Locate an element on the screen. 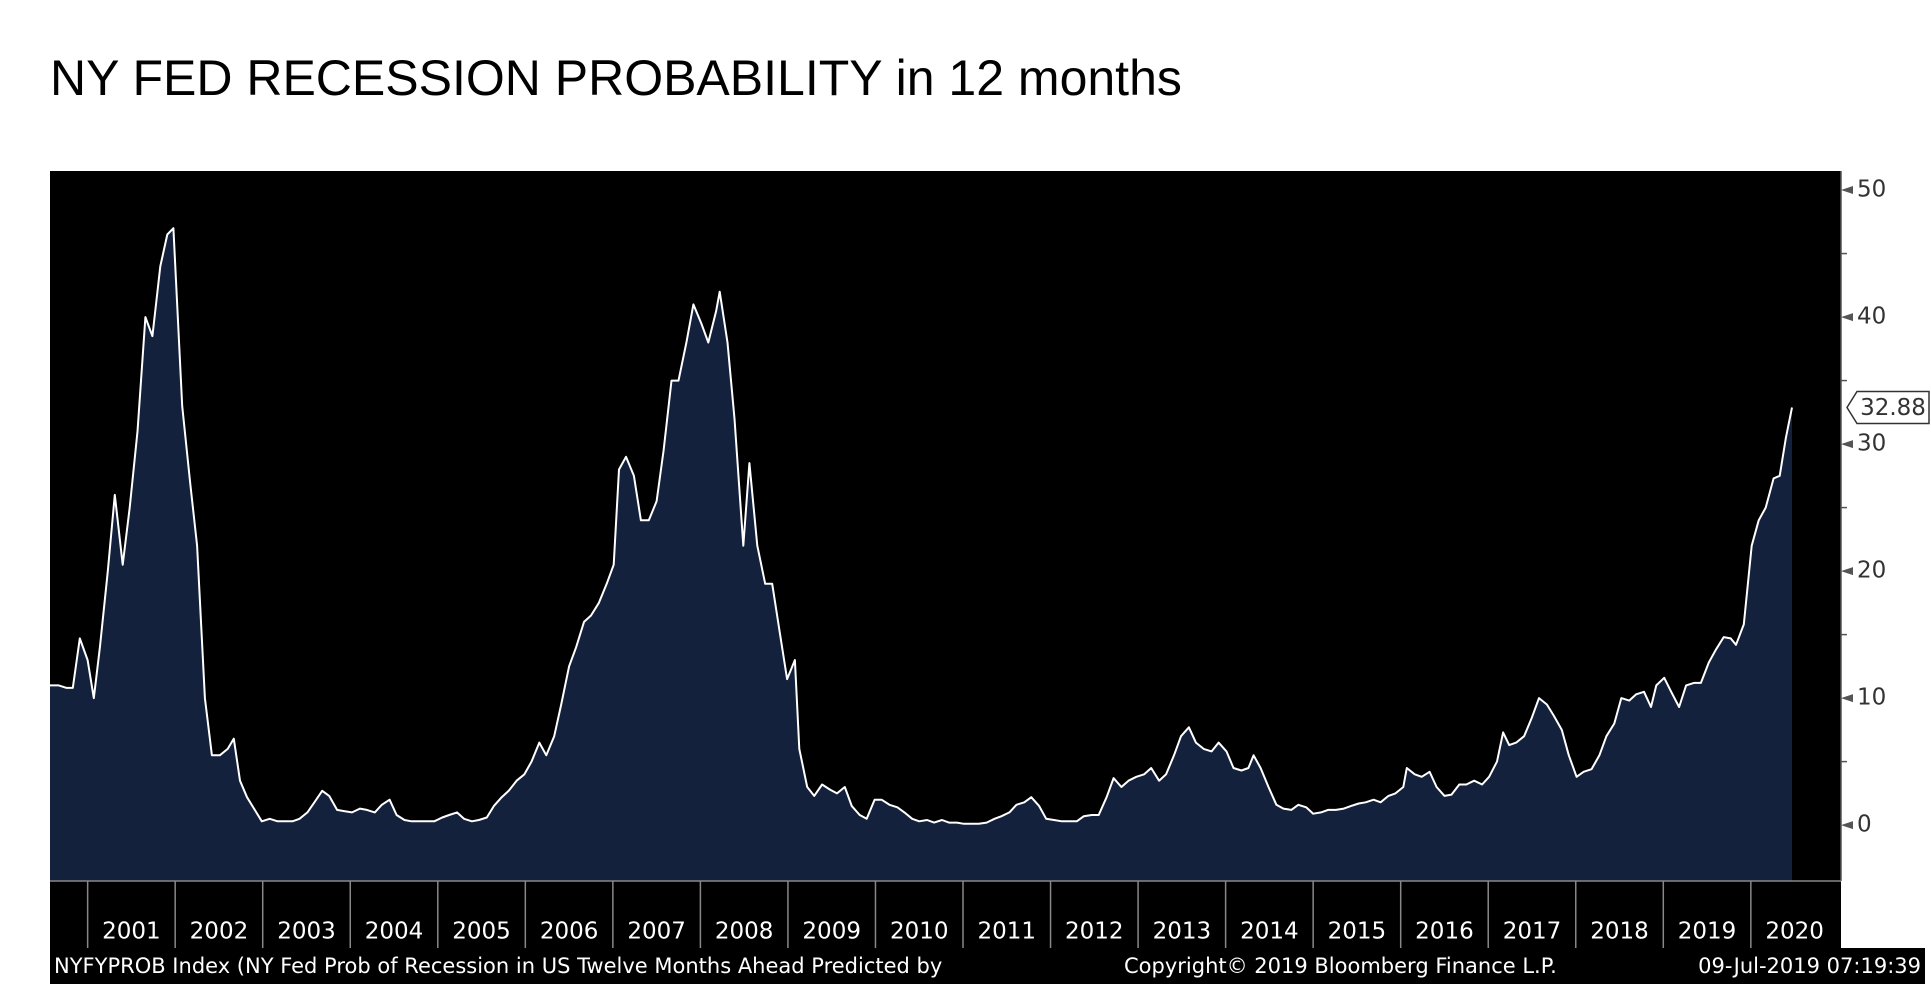  x-tick-label: 2020 is located at coordinates (1794, 932).